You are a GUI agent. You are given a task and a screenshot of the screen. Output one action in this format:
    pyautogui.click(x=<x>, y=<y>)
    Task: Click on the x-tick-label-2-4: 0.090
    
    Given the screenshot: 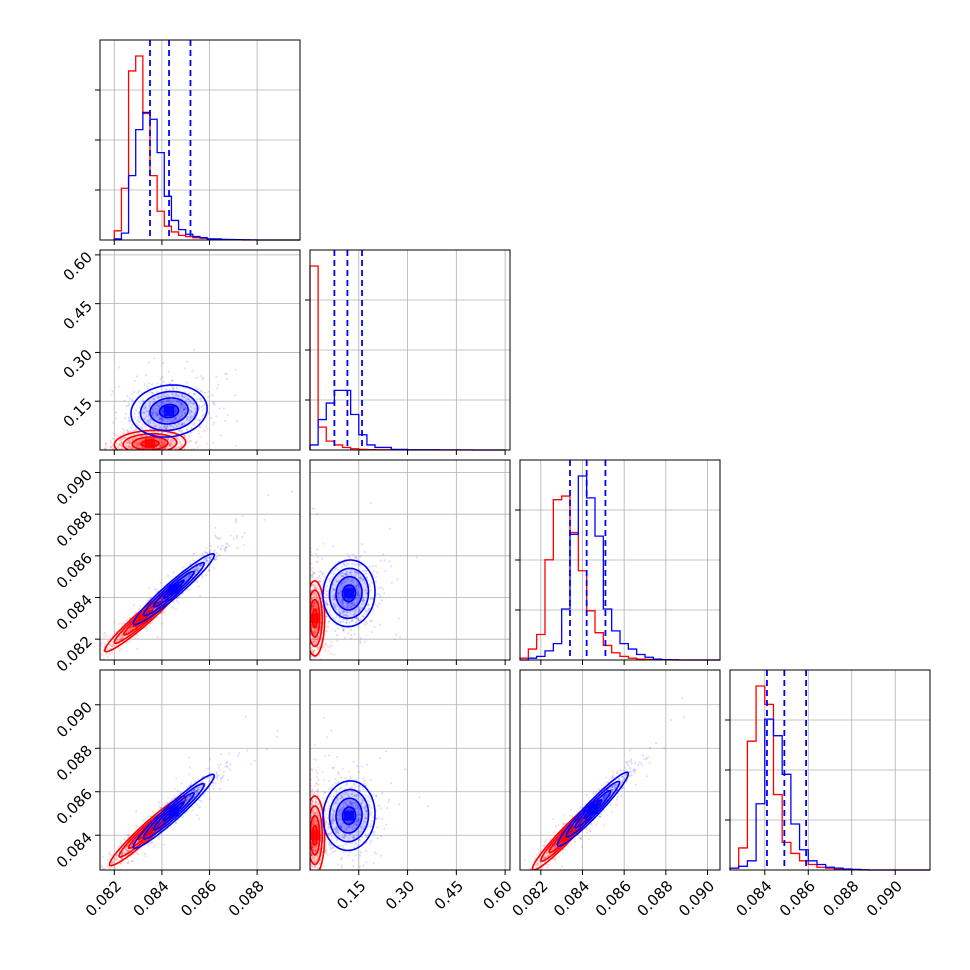 What is the action you would take?
    pyautogui.click(x=696, y=898)
    